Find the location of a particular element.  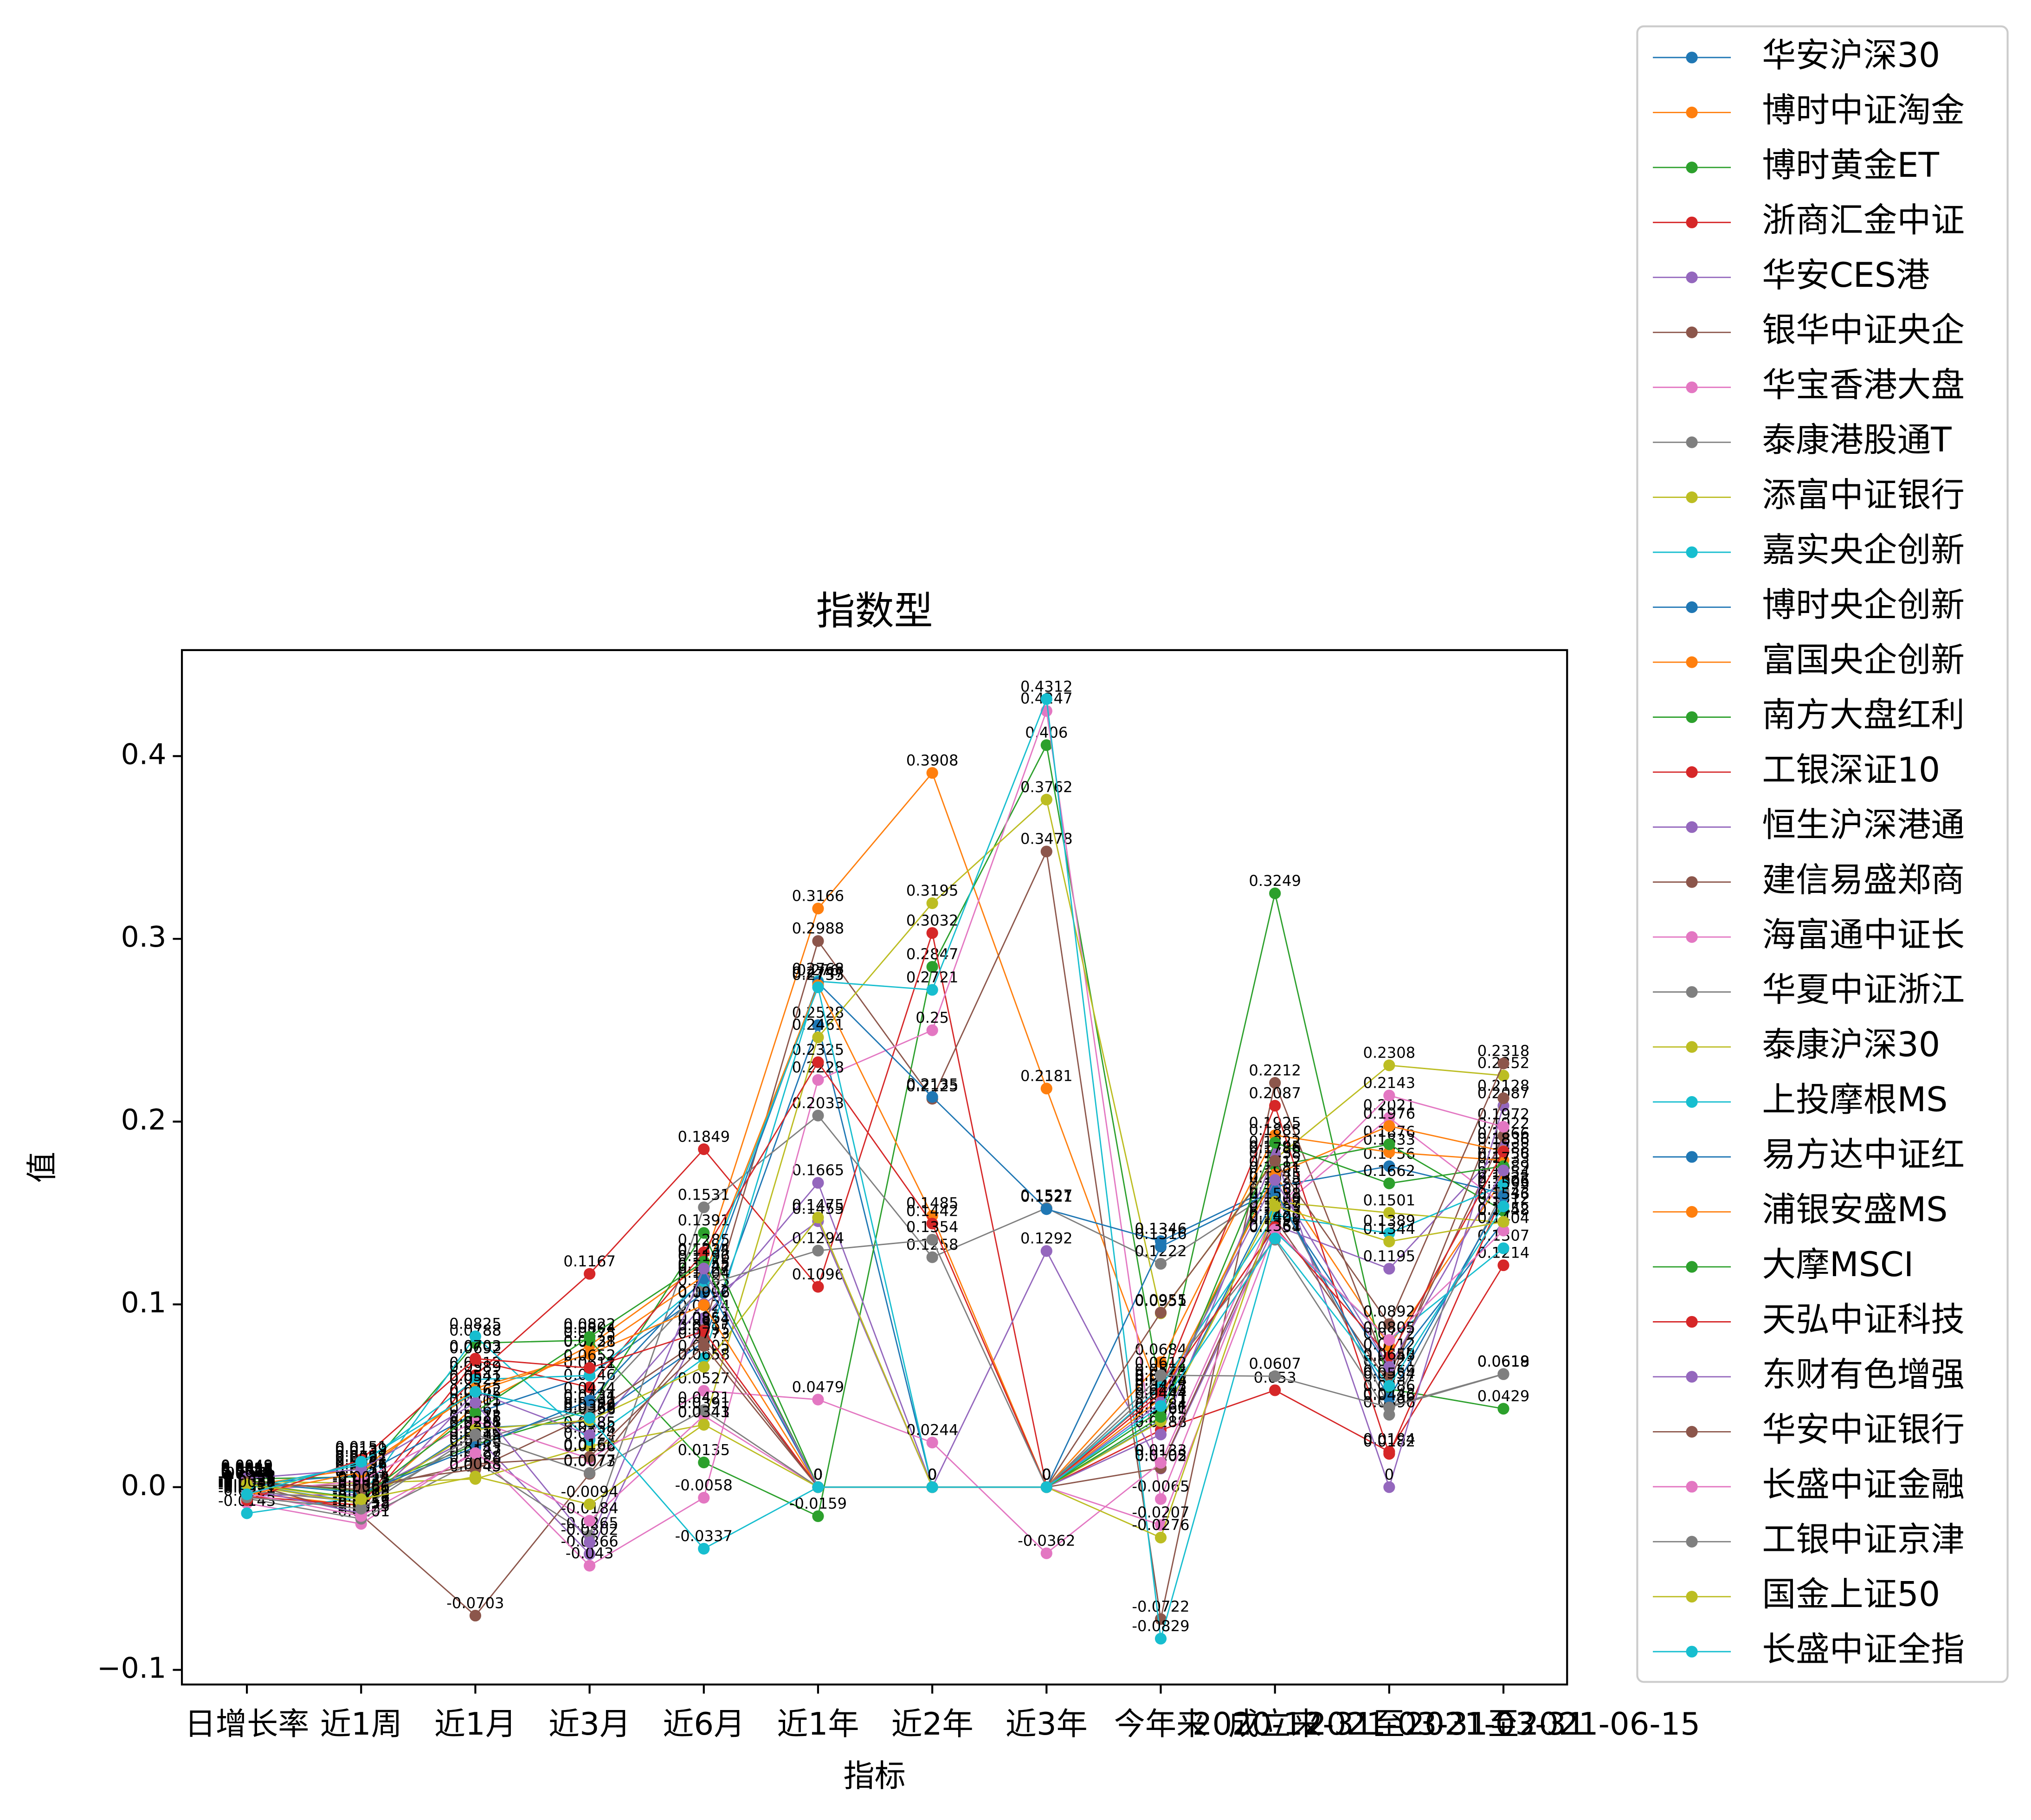

data-label: -0.0362 is located at coordinates (1046, 1540).